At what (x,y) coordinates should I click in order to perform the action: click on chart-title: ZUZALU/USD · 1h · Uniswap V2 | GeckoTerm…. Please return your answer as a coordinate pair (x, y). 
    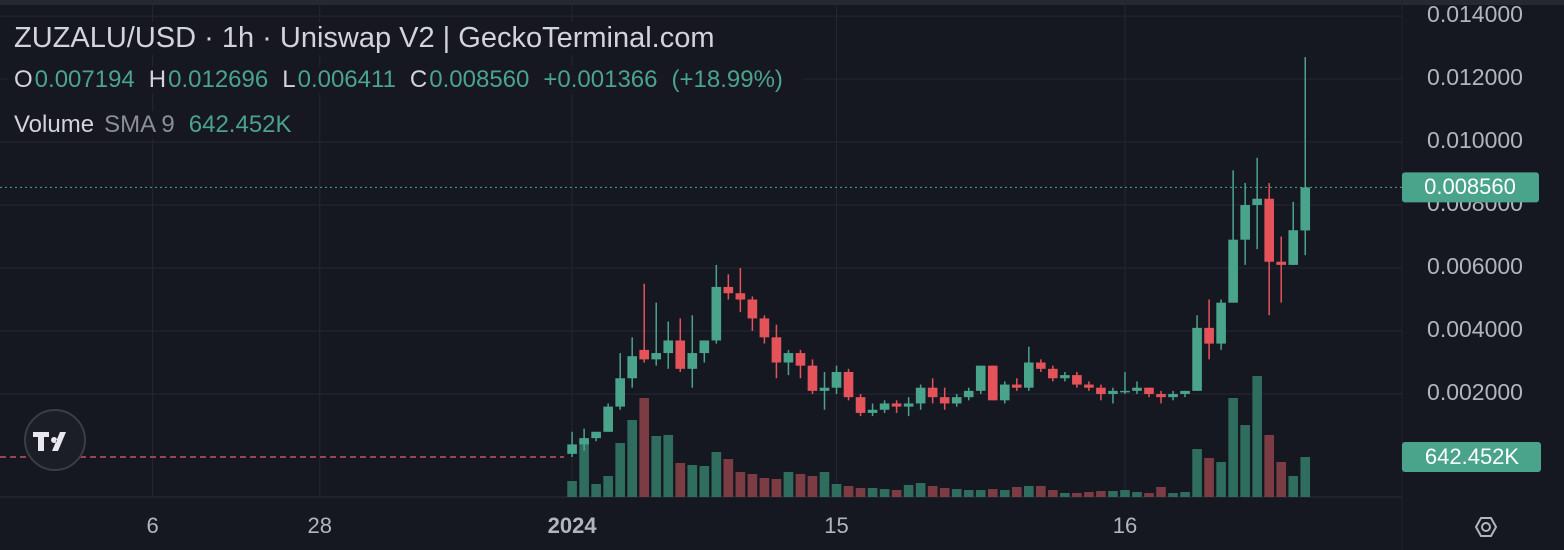
    Looking at the image, I should click on (364, 38).